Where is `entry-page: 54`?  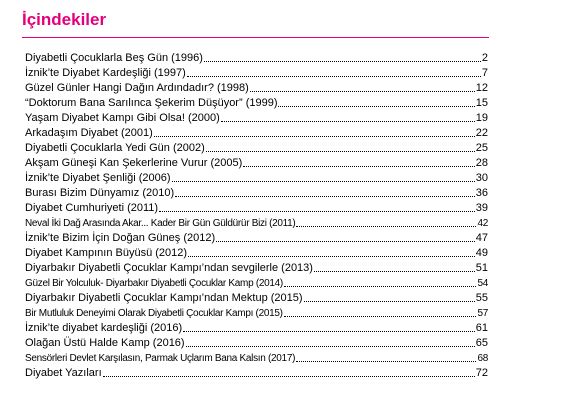
entry-page: 54 is located at coordinates (482, 283).